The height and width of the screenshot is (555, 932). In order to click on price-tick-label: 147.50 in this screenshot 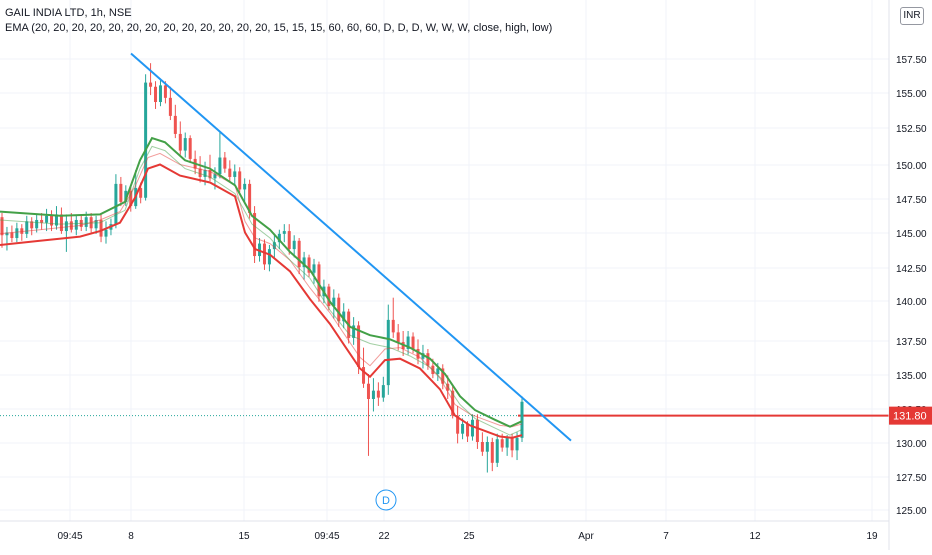, I will do `click(911, 200)`.